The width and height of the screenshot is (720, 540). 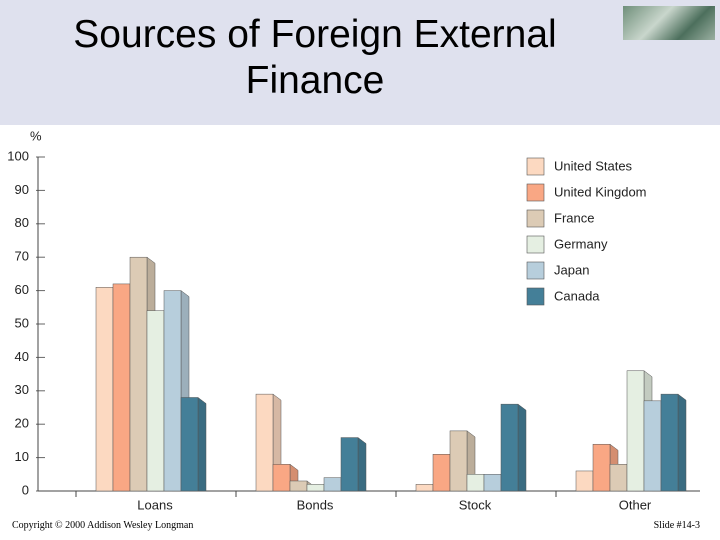 What do you see at coordinates (22, 322) in the screenshot?
I see `y-tick-label: 50` at bounding box center [22, 322].